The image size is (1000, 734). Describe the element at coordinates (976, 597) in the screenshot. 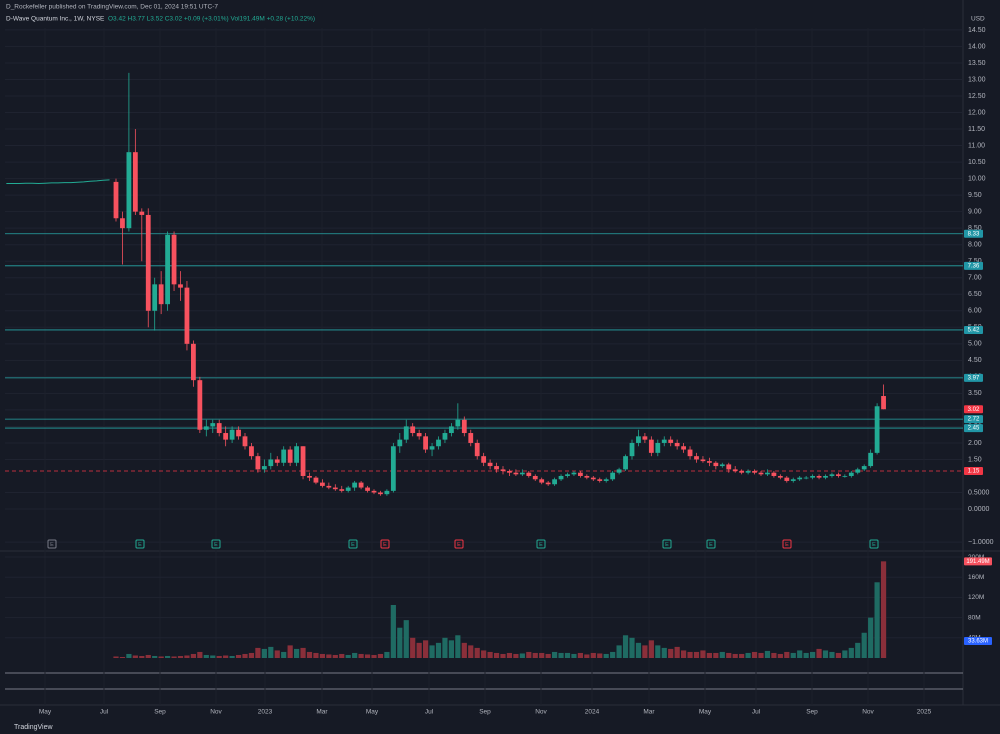

I see `volume-tick-label: 120M` at that location.